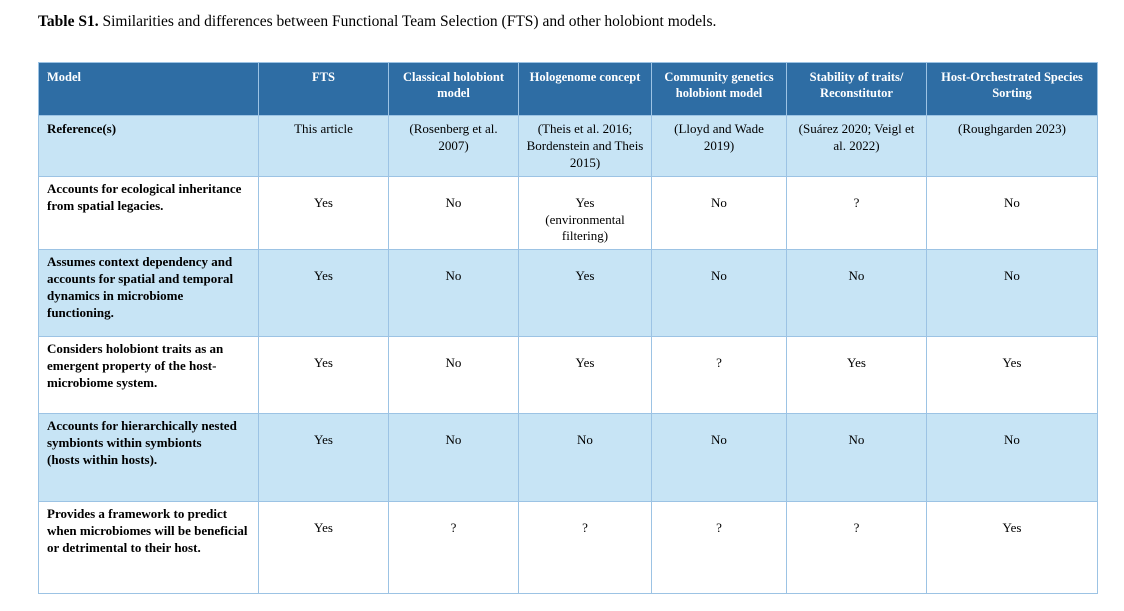 This screenshot has height=611, width=1124. I want to click on cell-value: (Roughgarden 2023), so click(1012, 146).